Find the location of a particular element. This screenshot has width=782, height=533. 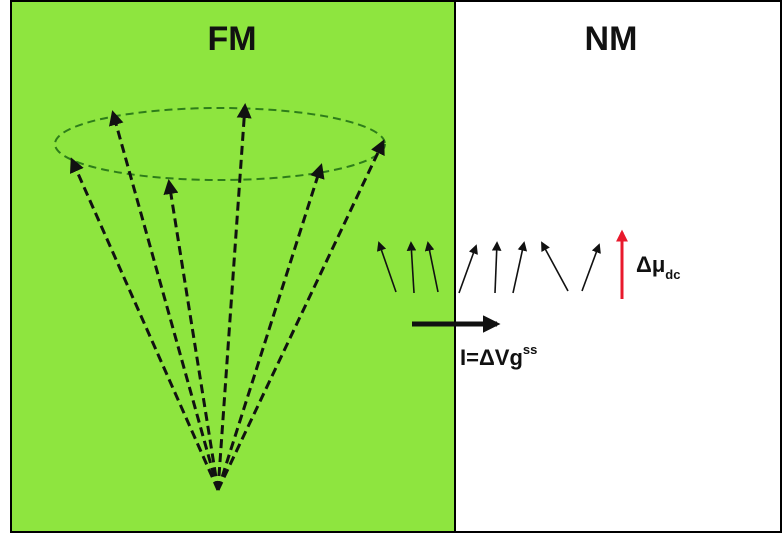

fm-label: FM is located at coordinates (231, 39).